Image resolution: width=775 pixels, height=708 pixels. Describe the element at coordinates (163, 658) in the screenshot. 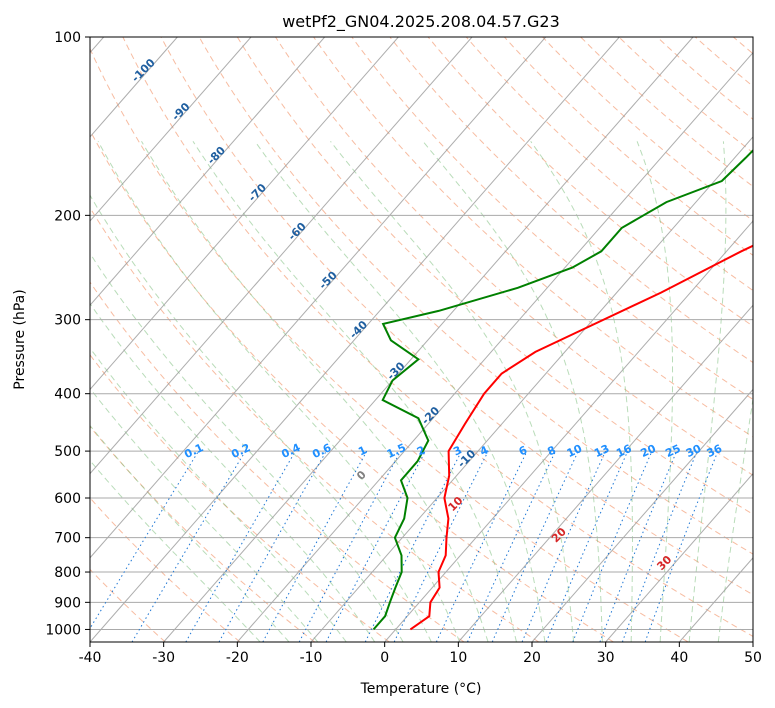

I see `x-tick-label: -30` at that location.